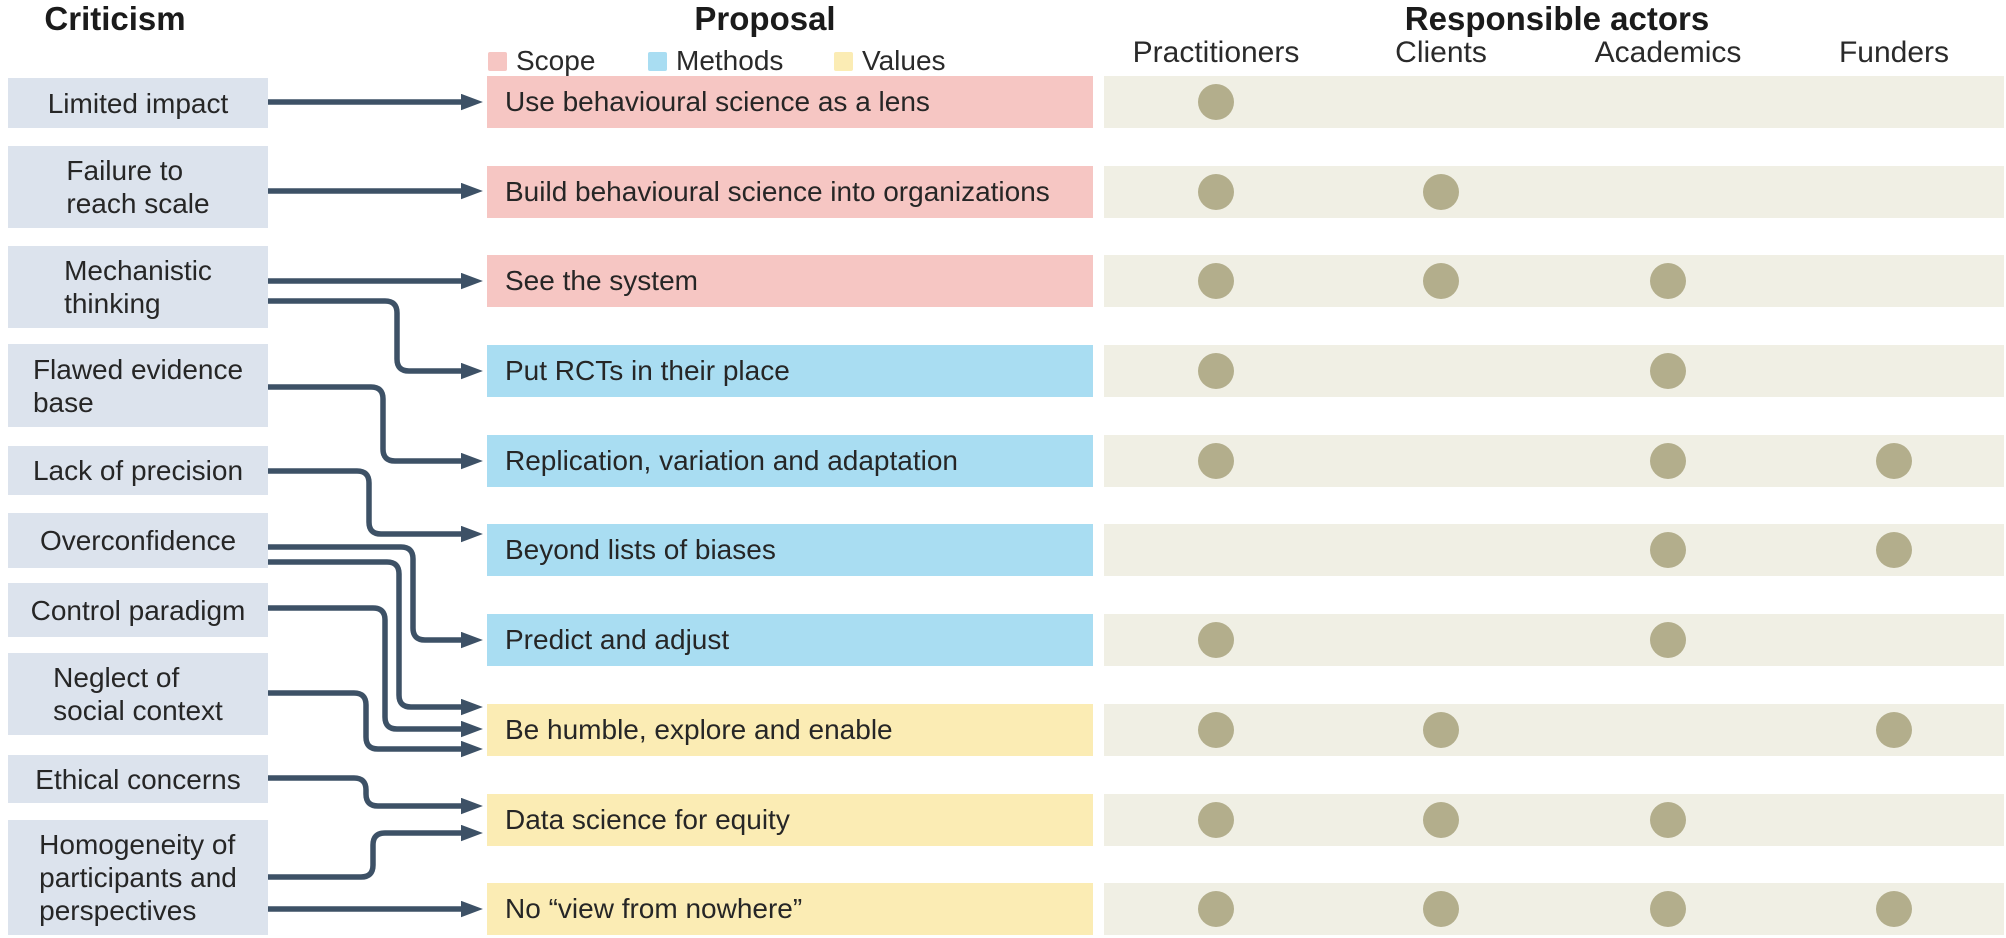 Image resolution: width=2006 pixels, height=938 pixels. I want to click on proposal-box: Use behavioural science as a lens, so click(790, 102).